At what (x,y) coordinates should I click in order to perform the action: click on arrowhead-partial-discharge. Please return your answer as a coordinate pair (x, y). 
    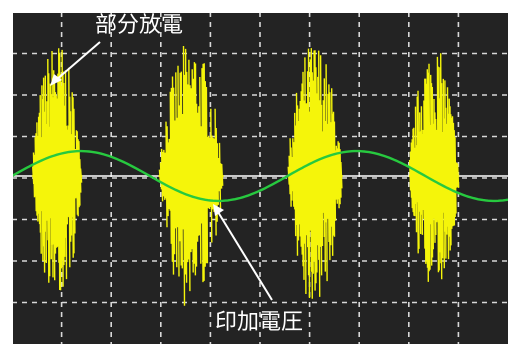
    Looking at the image, I should click on (56, 80).